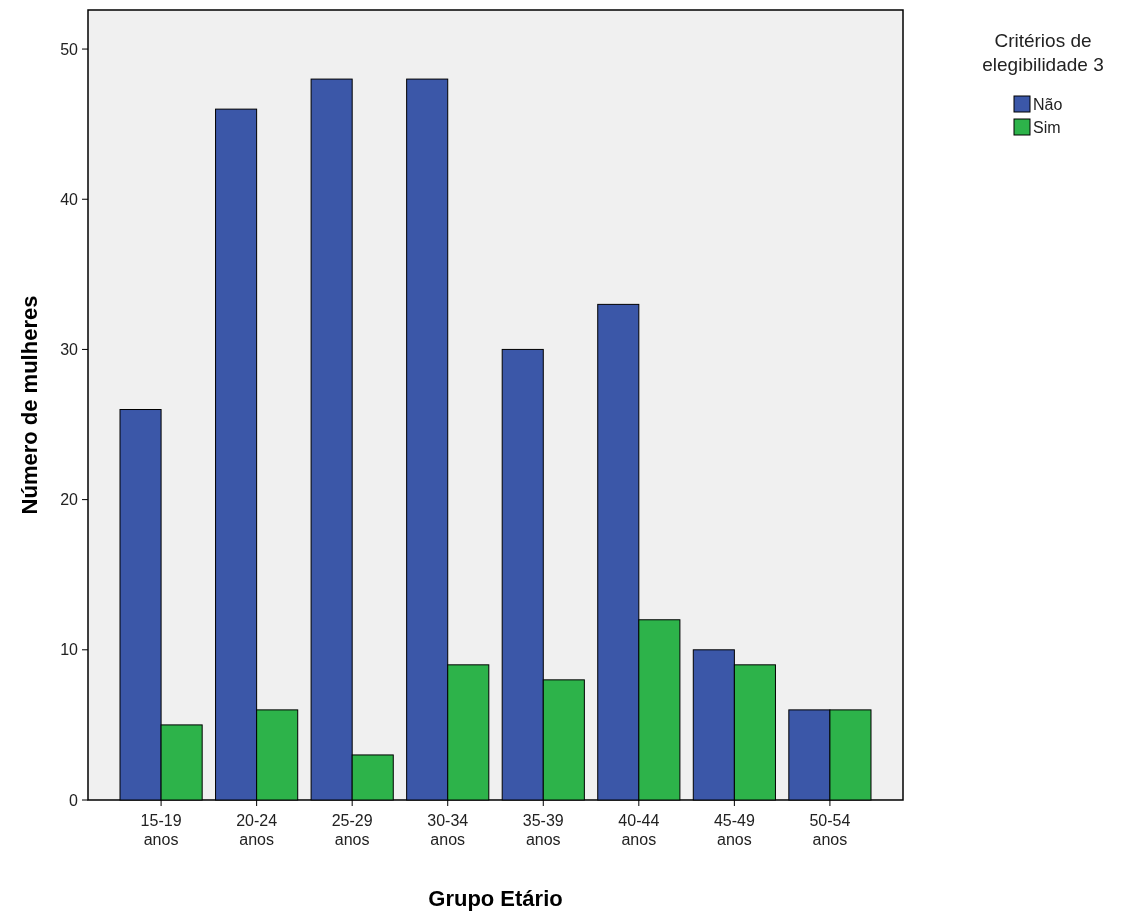 This screenshot has width=1138, height=919. What do you see at coordinates (1047, 127) in the screenshot?
I see `legend-label: Sim` at bounding box center [1047, 127].